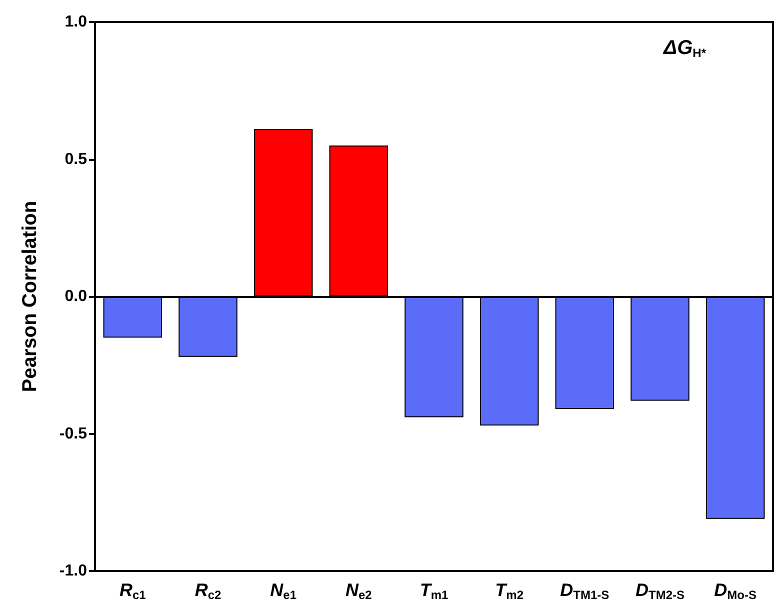 The width and height of the screenshot is (781, 615). What do you see at coordinates (73, 433) in the screenshot?
I see `y-tick-label: -0.5` at bounding box center [73, 433].